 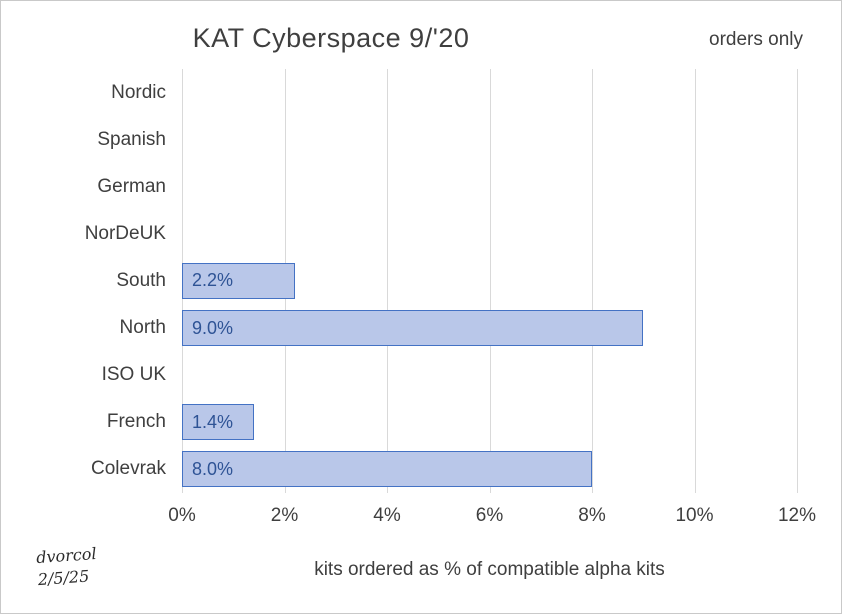 I want to click on category-label: South, so click(x=141, y=280).